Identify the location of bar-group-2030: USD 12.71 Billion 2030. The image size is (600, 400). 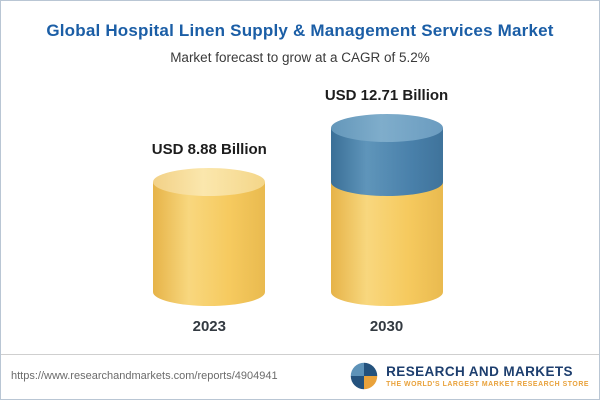
(386, 211).